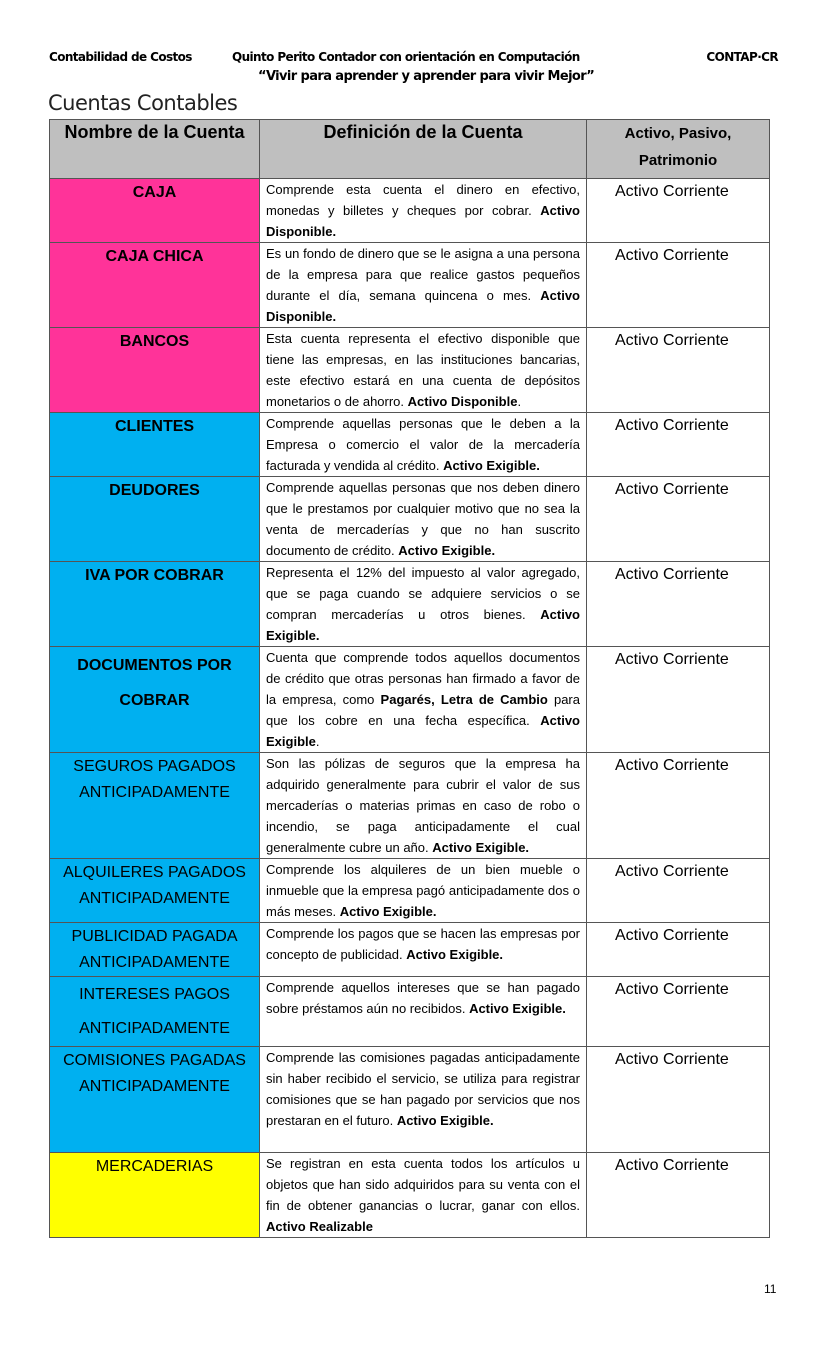  What do you see at coordinates (154, 1099) in the screenshot?
I see `account-name: COMISIONES PAGADAS ANTICIPADAMENTE` at bounding box center [154, 1099].